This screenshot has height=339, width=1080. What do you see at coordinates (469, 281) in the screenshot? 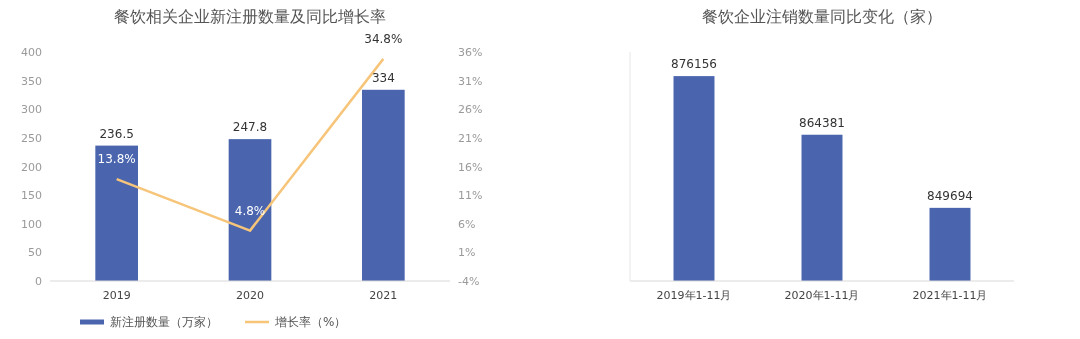
I see `y2-tick-label: -4%` at bounding box center [469, 281].